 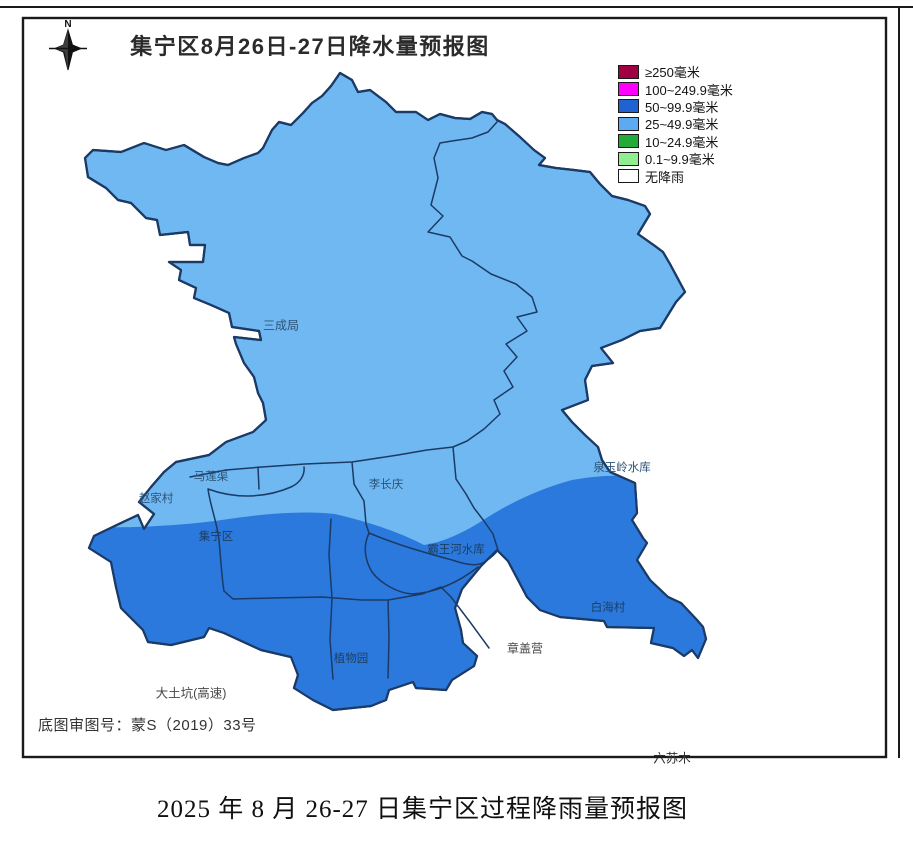 What do you see at coordinates (622, 468) in the screenshot?
I see `place-label-quanyuling-reservoir: 泉玉岭水库` at bounding box center [622, 468].